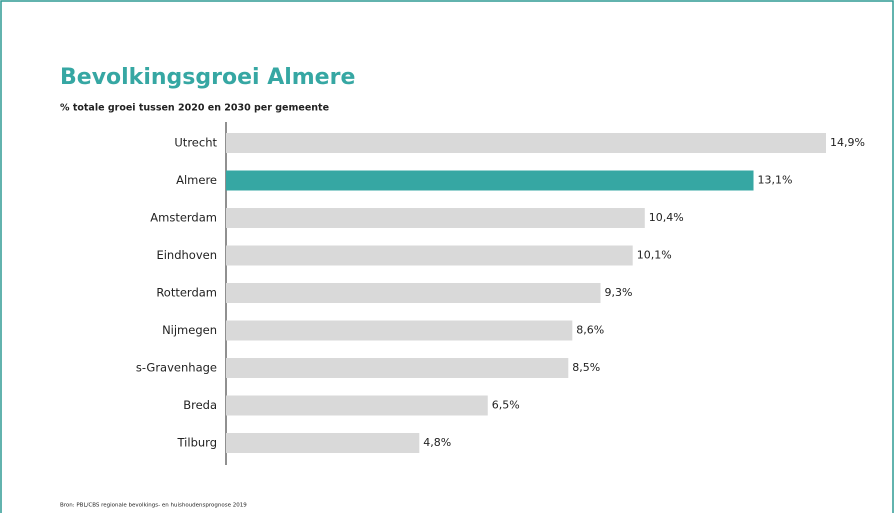 This screenshot has width=894, height=513. Describe the element at coordinates (186, 255) in the screenshot. I see `category-label: Eindhoven` at that location.